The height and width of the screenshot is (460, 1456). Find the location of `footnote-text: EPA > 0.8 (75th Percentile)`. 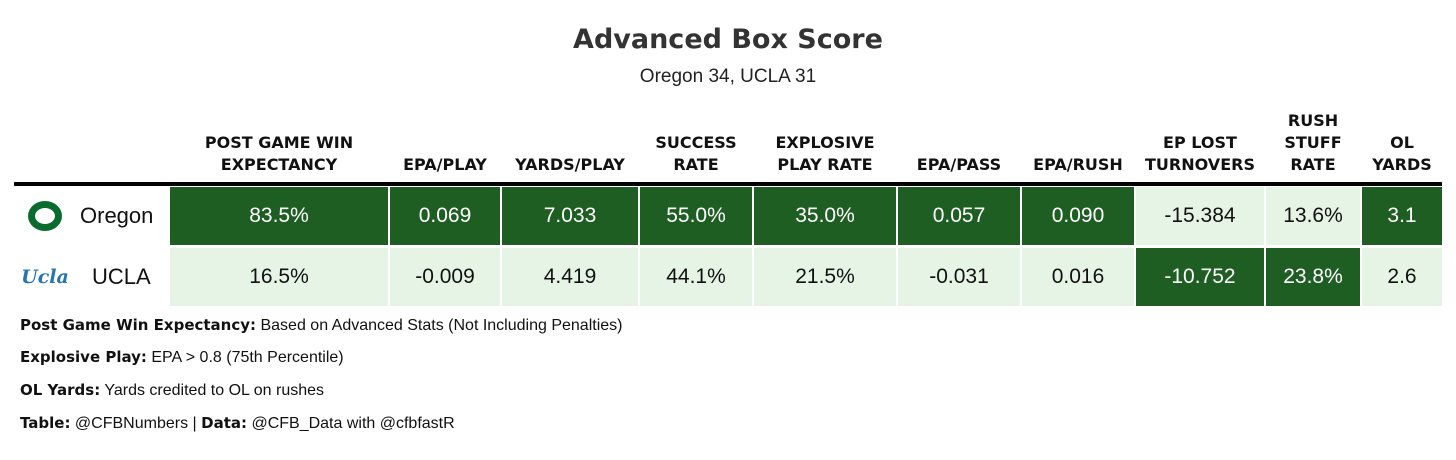

footnote-text: EPA > 0.8 (75th Percentile) is located at coordinates (245, 357).